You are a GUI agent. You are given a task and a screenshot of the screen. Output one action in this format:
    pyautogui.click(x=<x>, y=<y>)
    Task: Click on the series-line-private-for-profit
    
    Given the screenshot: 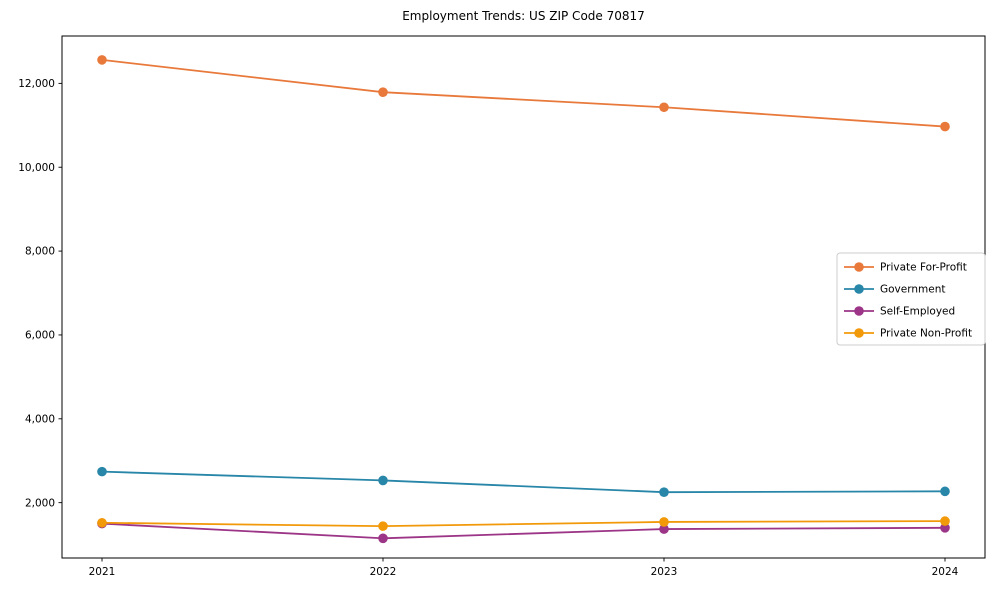 What is the action you would take?
    pyautogui.click(x=523, y=93)
    